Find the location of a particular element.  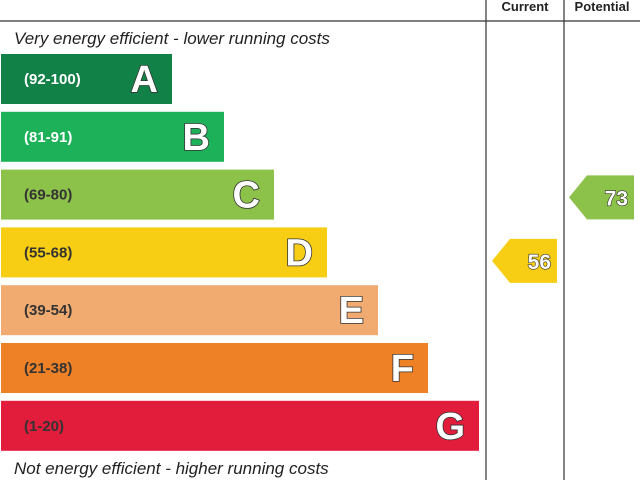

potential-column-header: Potential is located at coordinates (602, 7).